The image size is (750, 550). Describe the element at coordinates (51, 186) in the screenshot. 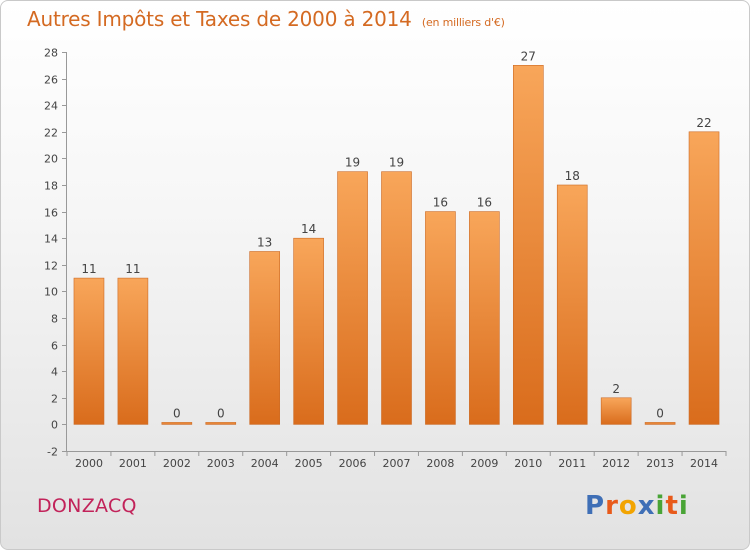

I see `y-tick-label: 18` at that location.